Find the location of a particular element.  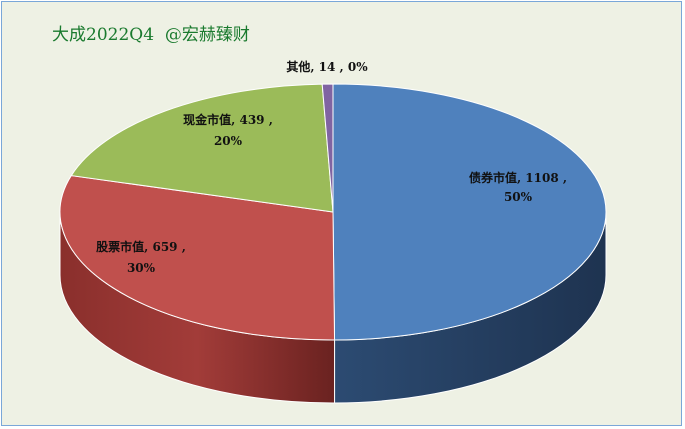

data-label-1-l1: 股票市值, 659 , is located at coordinates (141, 246).